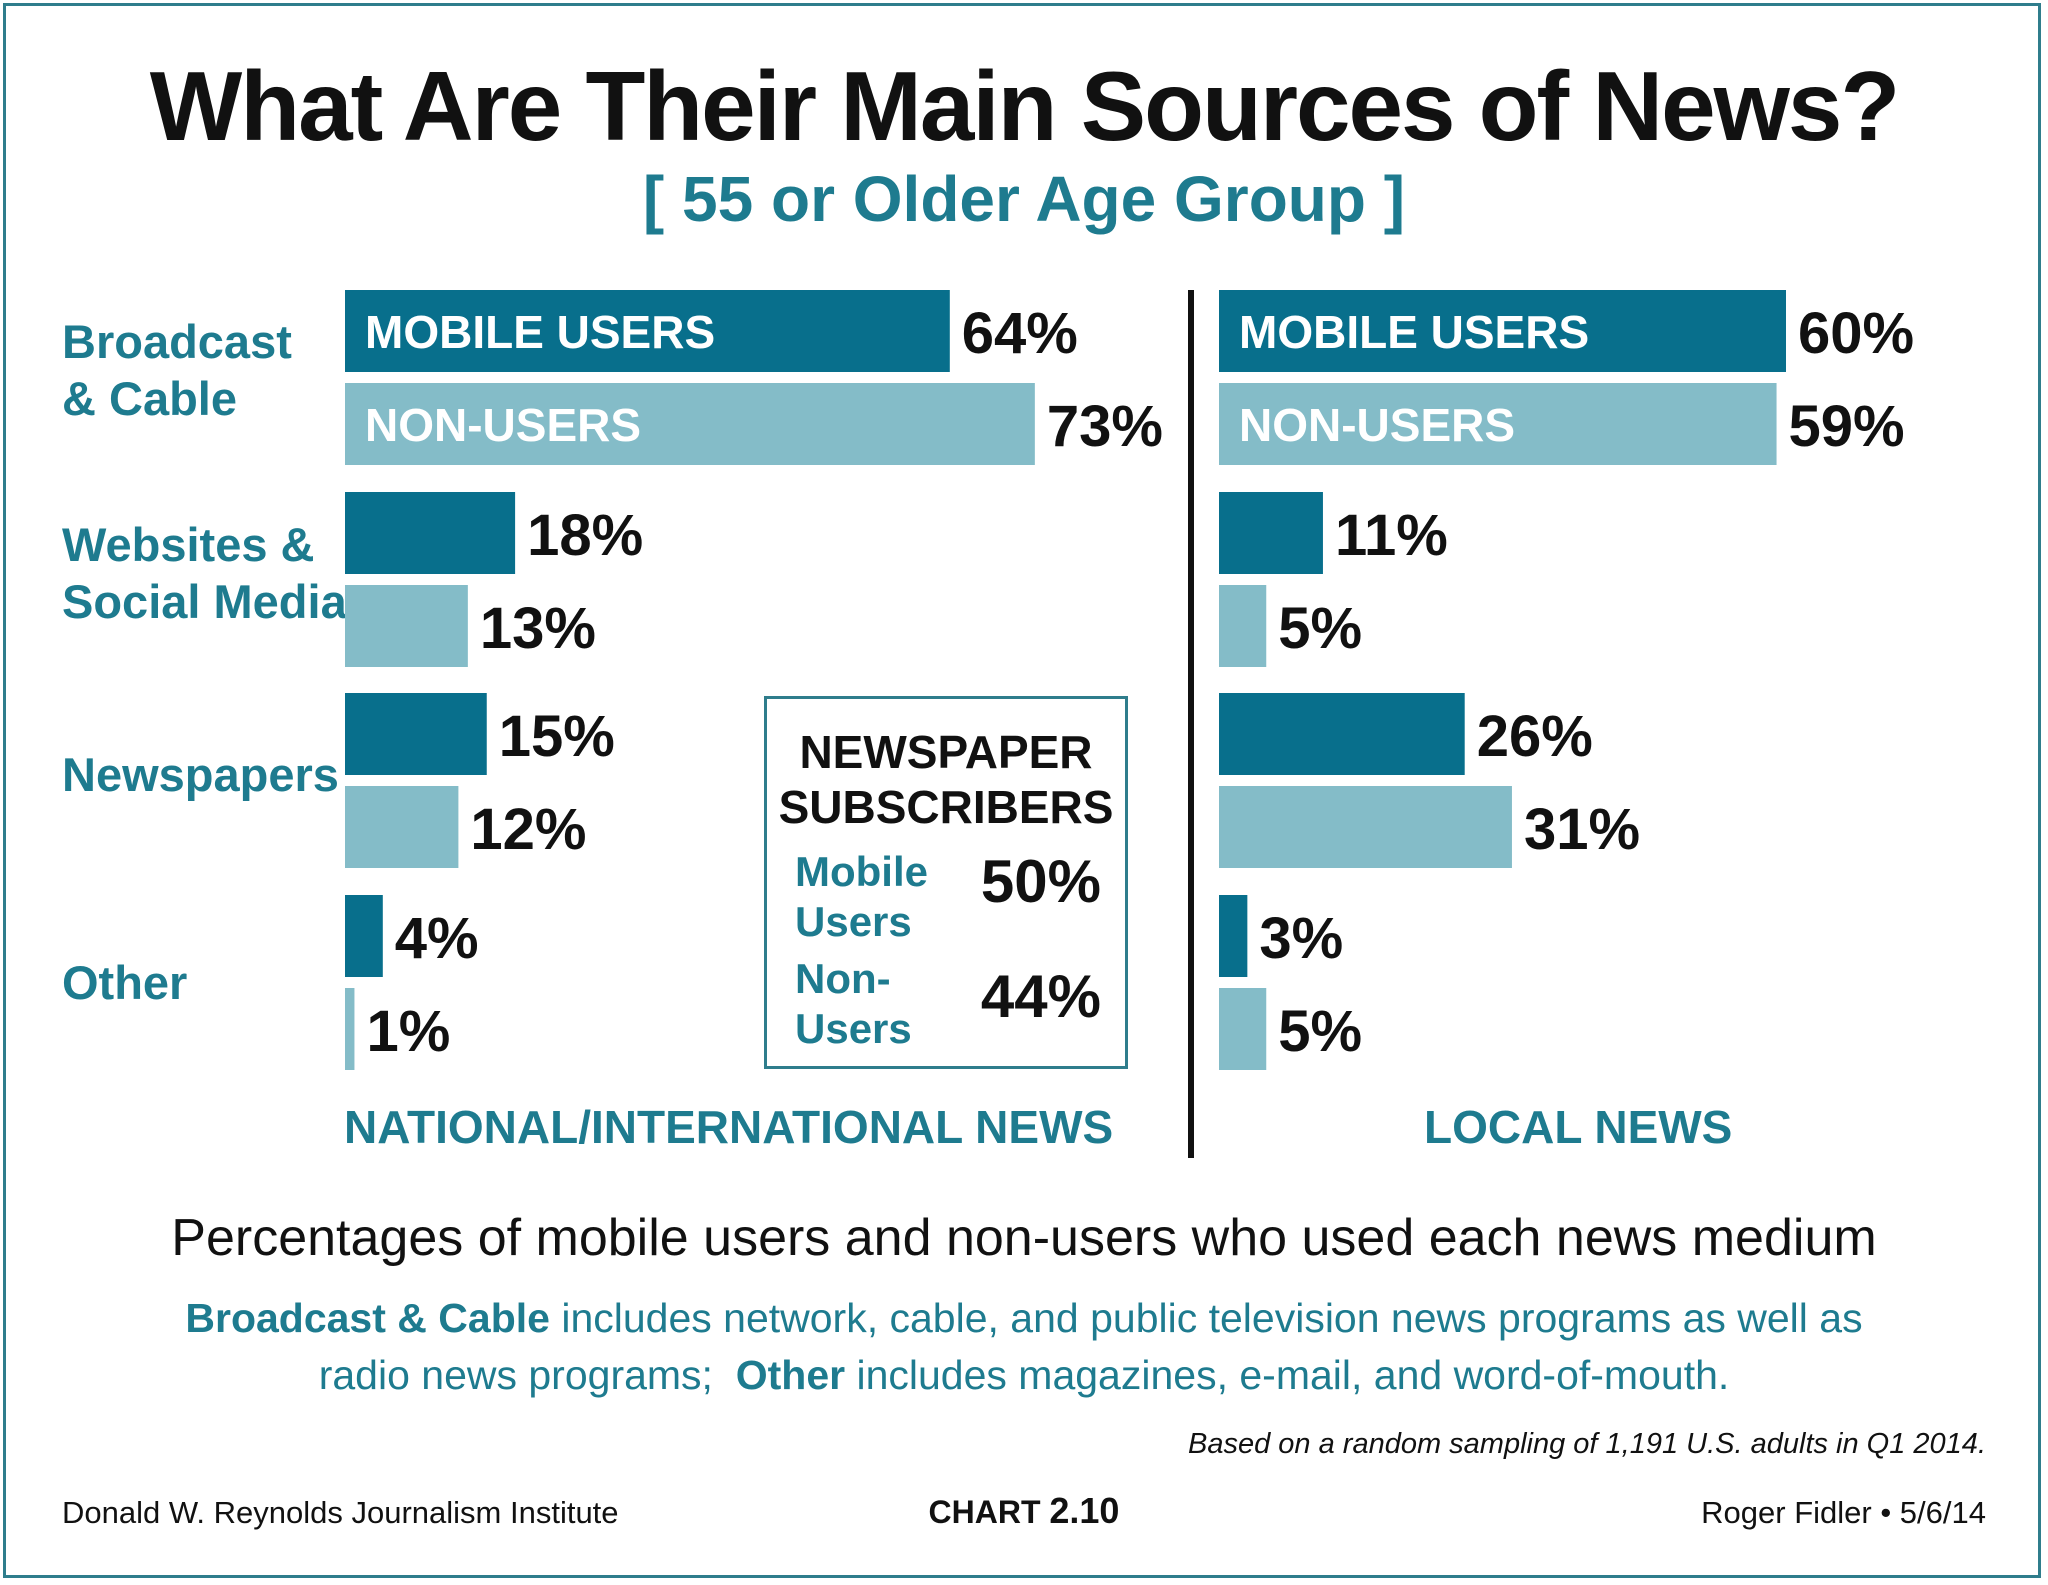  What do you see at coordinates (1414, 332) in the screenshot?
I see `series-label-mobile-local: MOBILE USERS` at bounding box center [1414, 332].